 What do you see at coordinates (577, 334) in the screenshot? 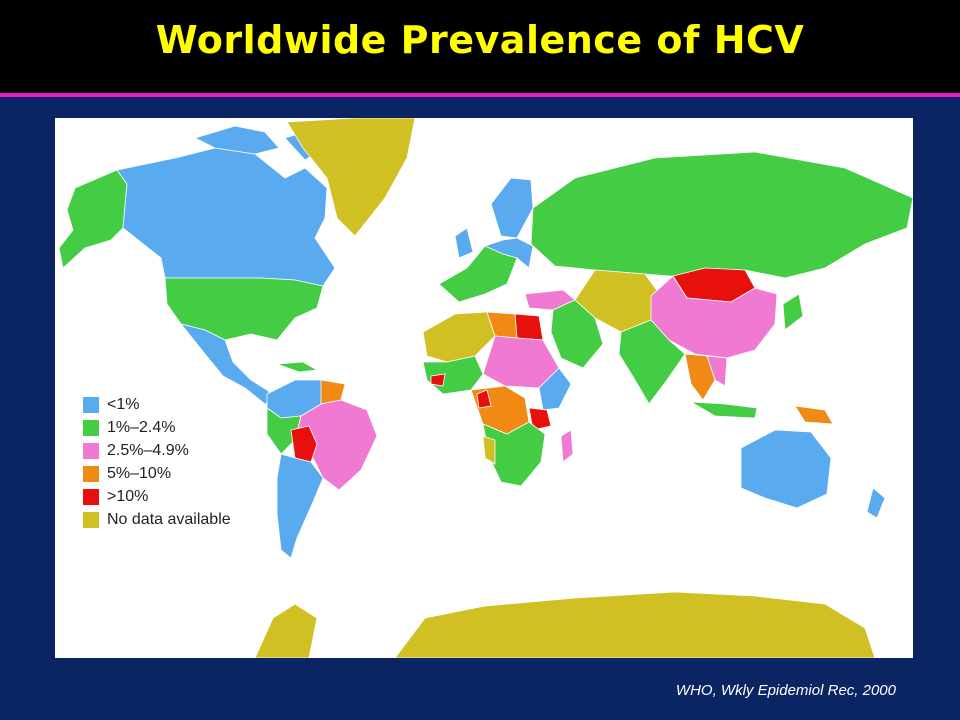
I see `region-middle-east` at bounding box center [577, 334].